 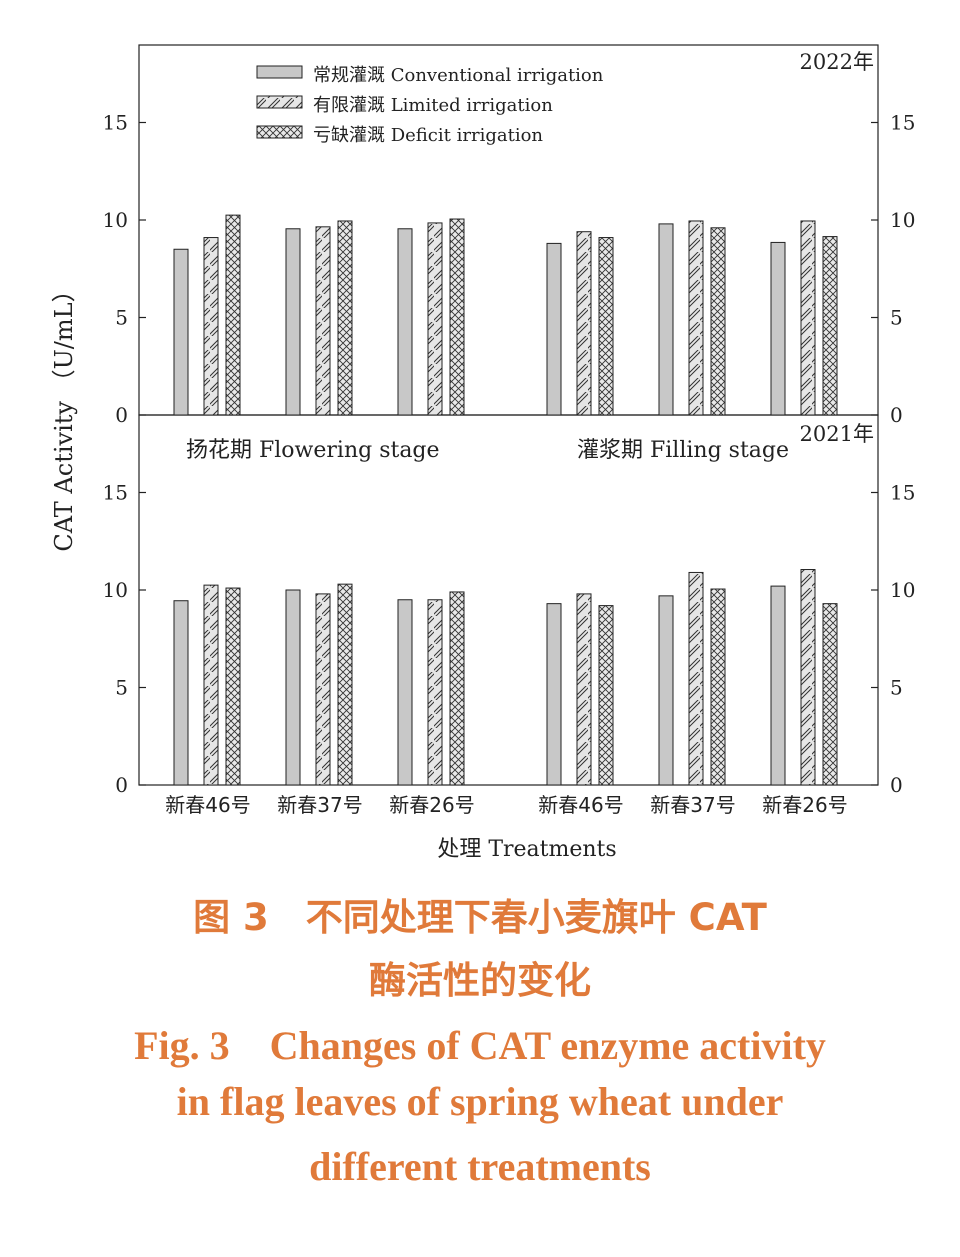 I want to click on caption-en-line2: in flag leaves of spring wheat under, so click(x=480, y=1101).